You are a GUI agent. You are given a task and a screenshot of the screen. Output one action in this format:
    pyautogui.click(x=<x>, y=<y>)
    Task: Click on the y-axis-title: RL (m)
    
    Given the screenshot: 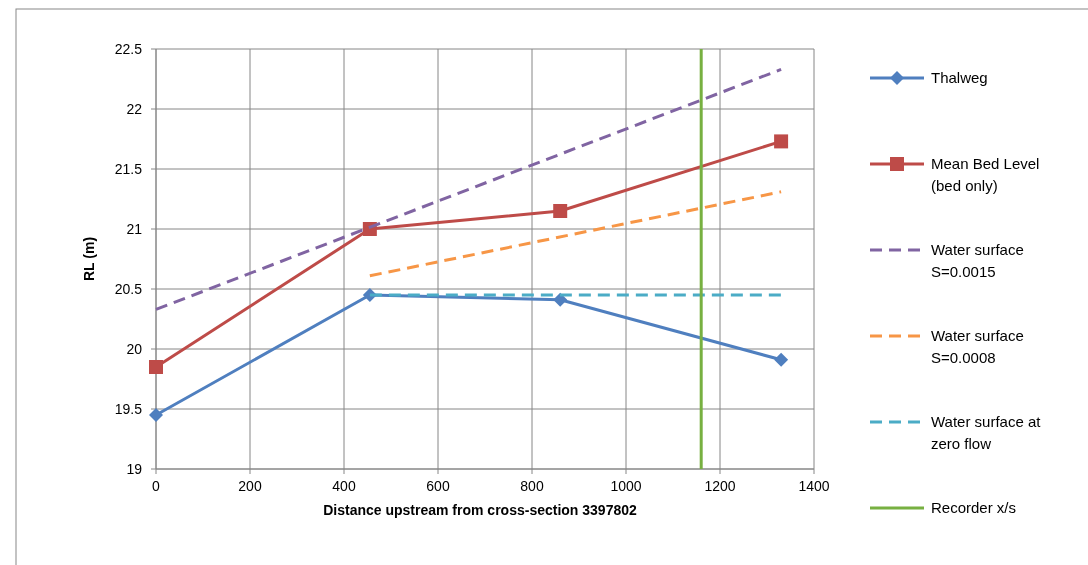 What is the action you would take?
    pyautogui.click(x=89, y=259)
    